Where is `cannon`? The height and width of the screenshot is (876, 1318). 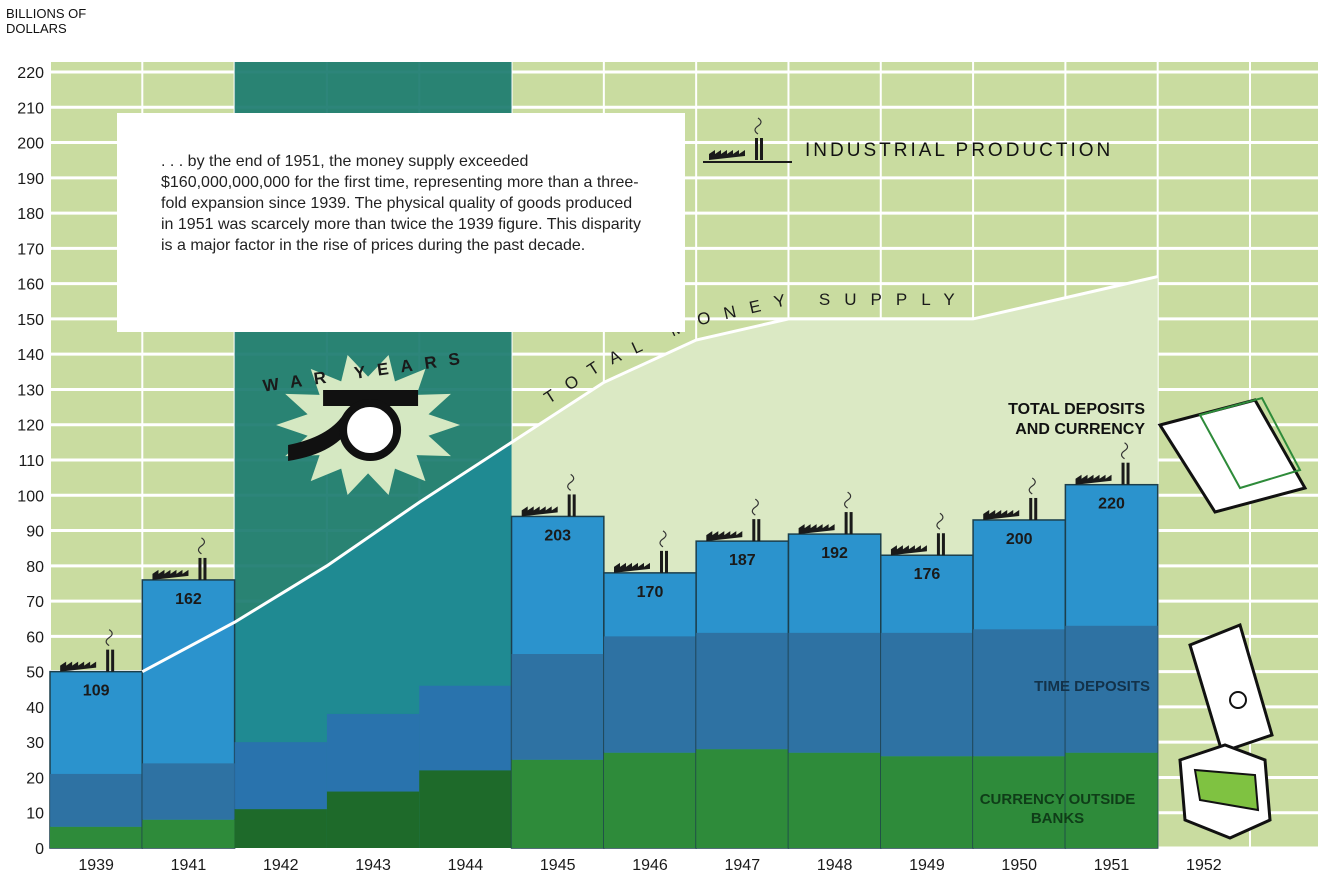 cannon is located at coordinates (353, 425).